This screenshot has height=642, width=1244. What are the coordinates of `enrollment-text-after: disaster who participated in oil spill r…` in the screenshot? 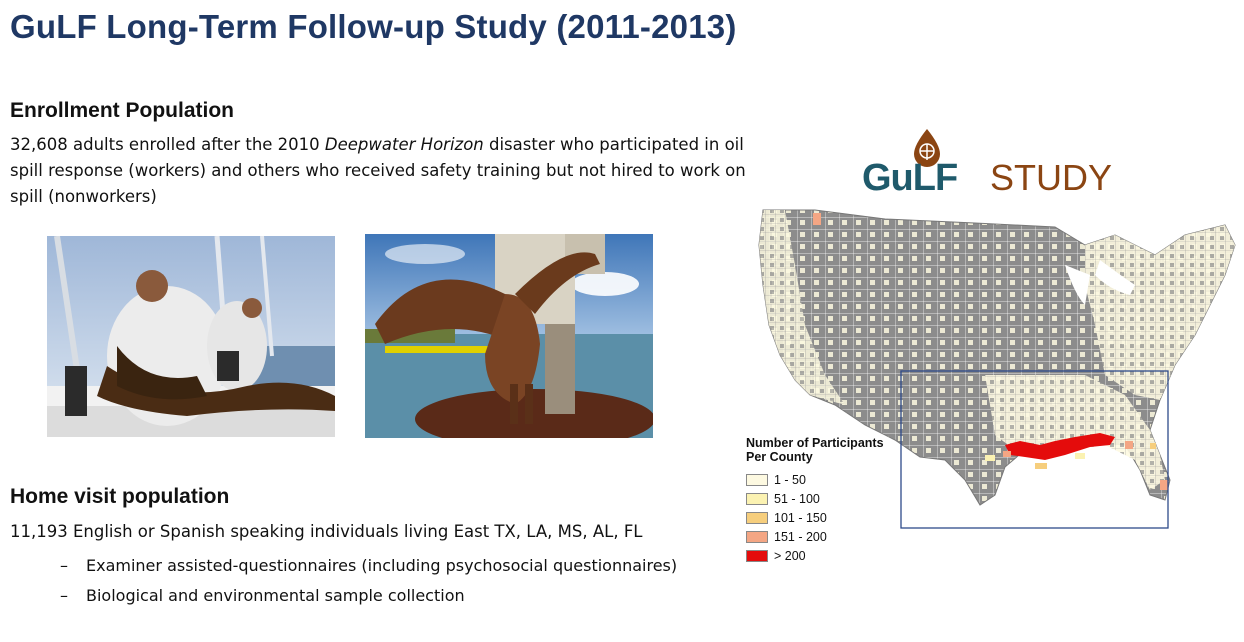 It's located at (378, 170).